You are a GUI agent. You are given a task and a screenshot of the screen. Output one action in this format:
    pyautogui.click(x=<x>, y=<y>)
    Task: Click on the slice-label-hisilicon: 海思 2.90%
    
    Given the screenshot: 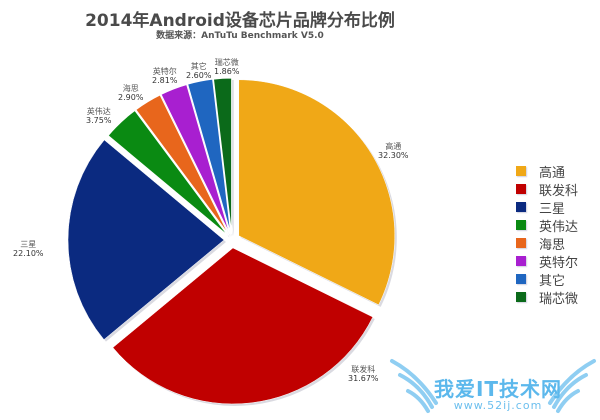 What is the action you would take?
    pyautogui.click(x=131, y=93)
    